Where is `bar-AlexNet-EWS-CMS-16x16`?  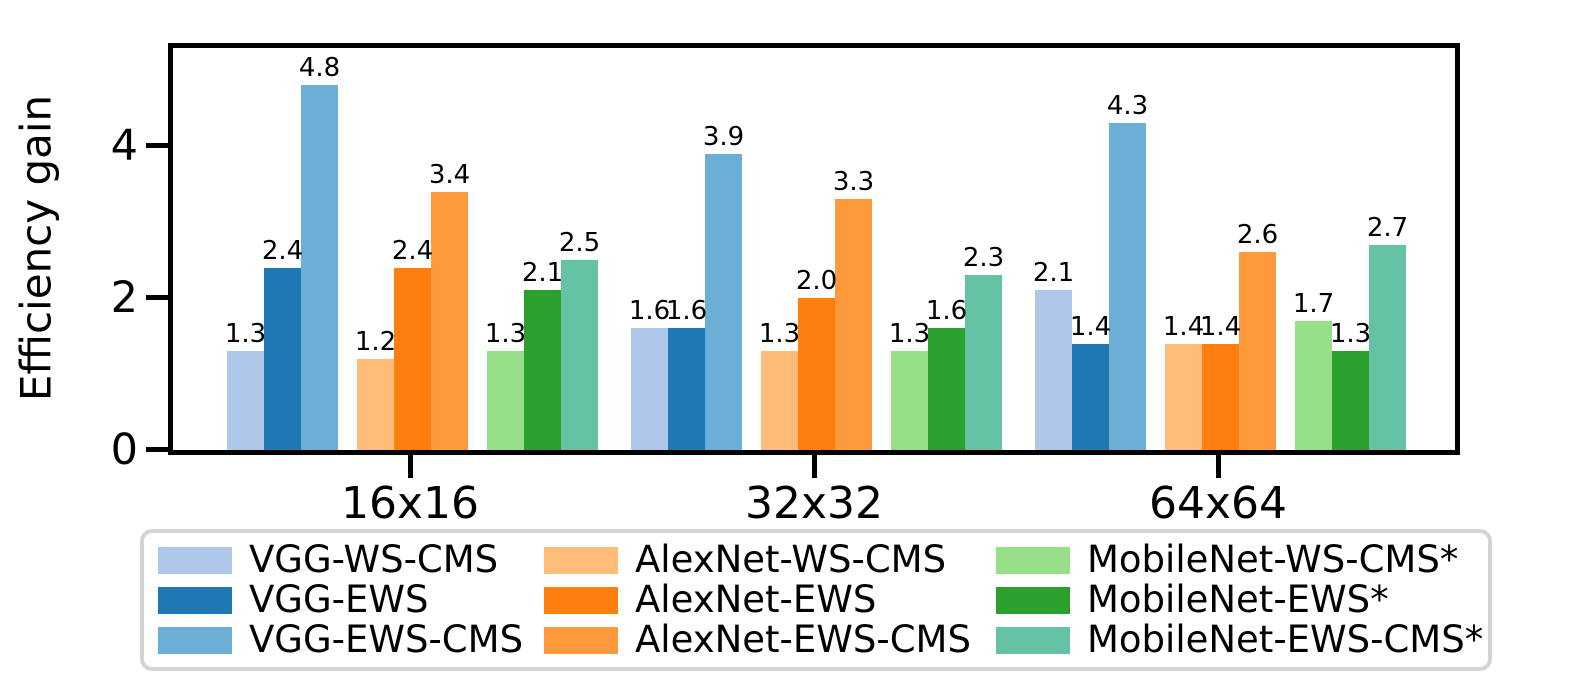
bar-AlexNet-EWS-CMS-16x16 is located at coordinates (449, 321).